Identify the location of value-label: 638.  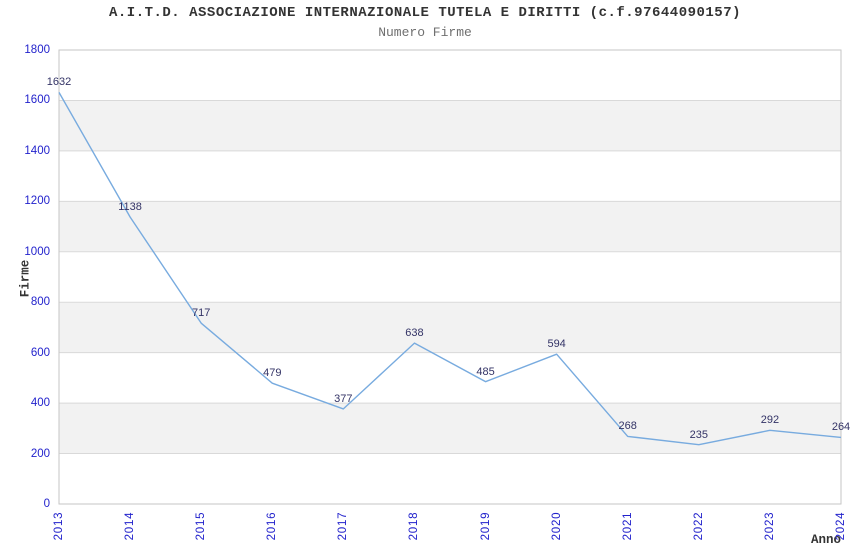
(414, 333).